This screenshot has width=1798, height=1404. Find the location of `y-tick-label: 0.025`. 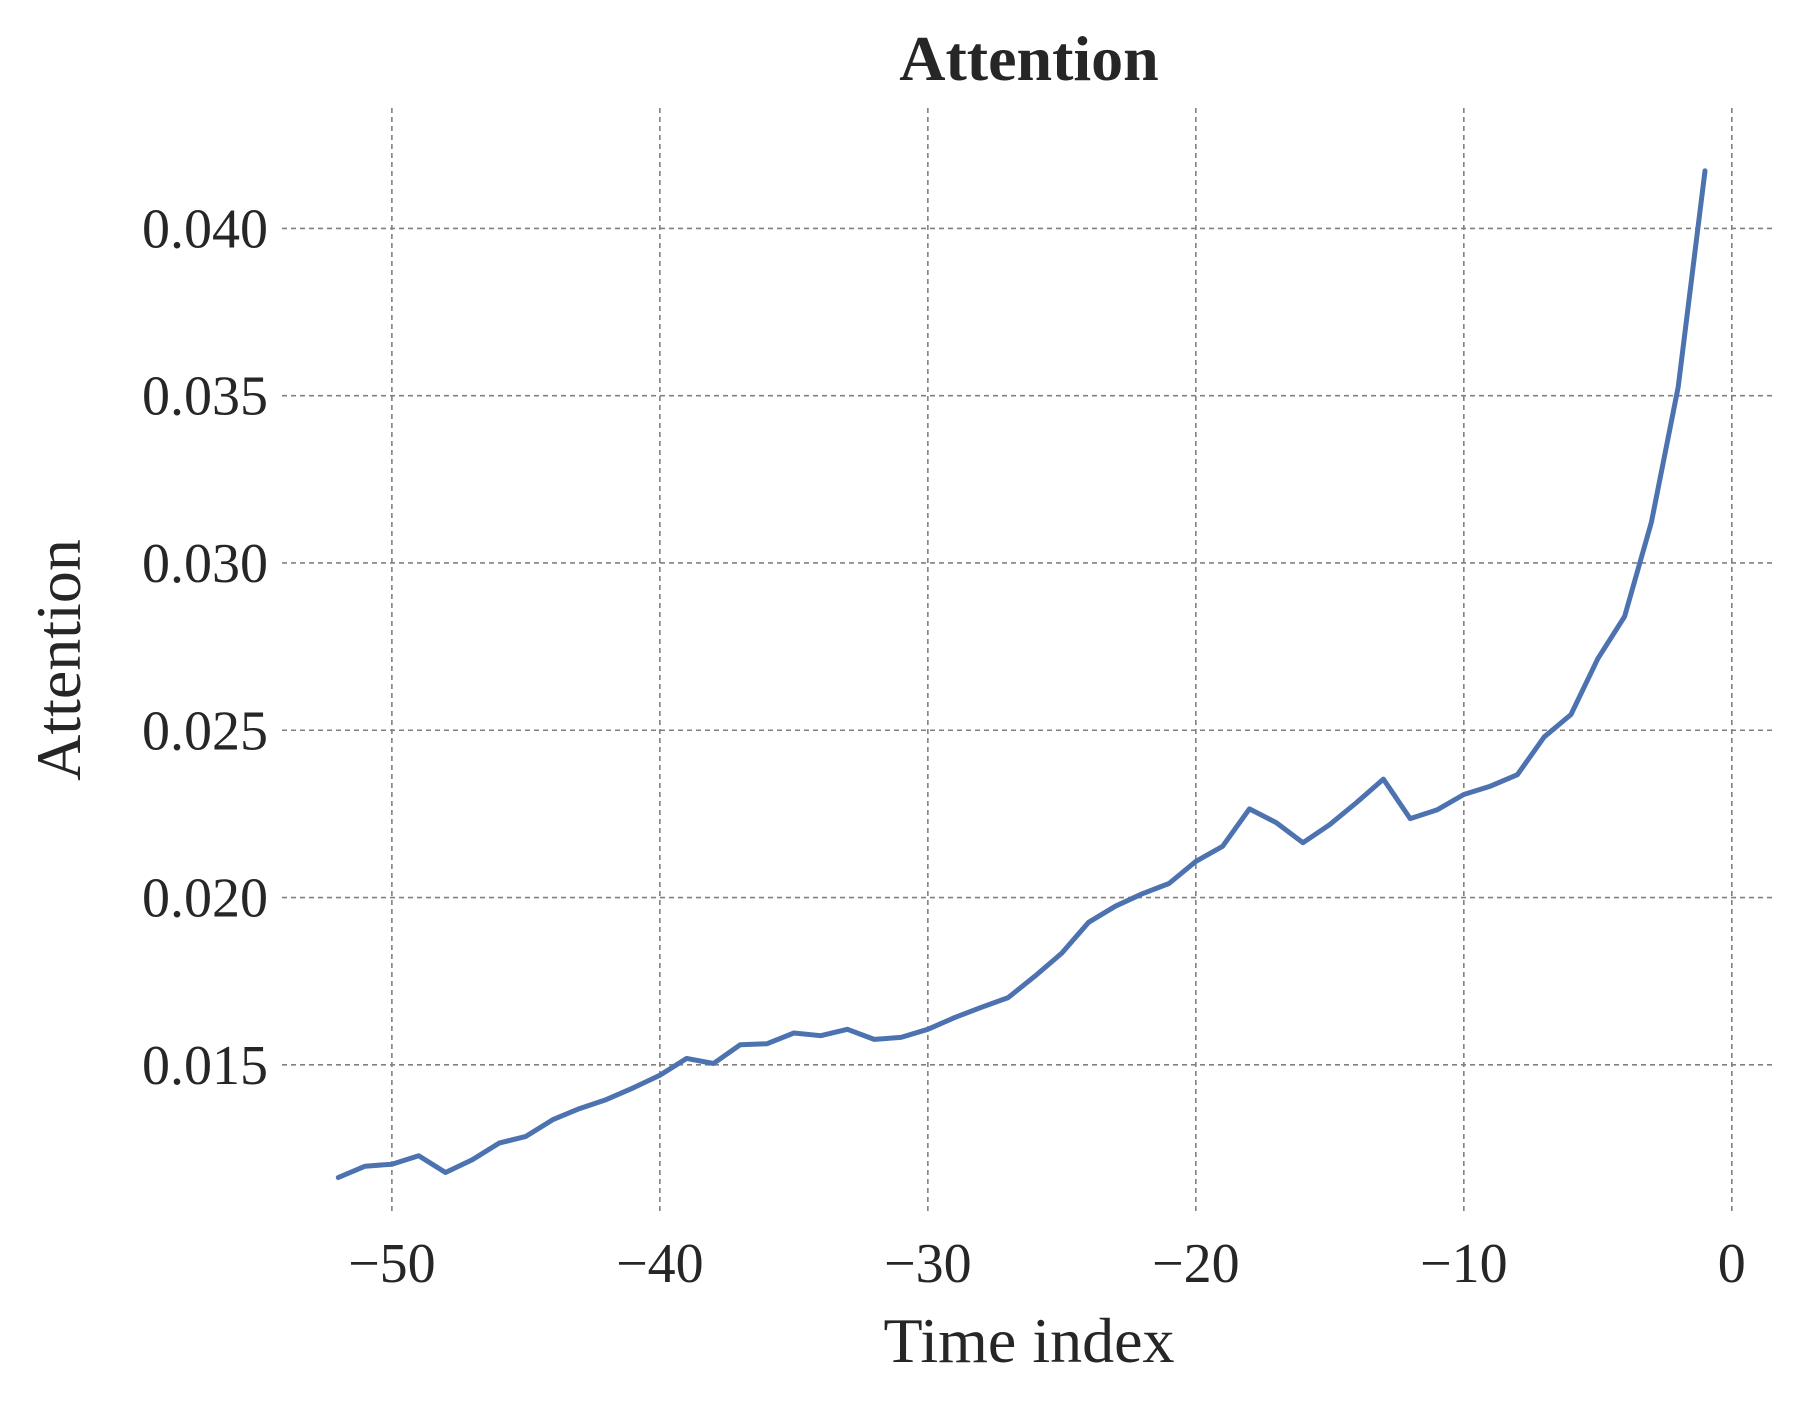

y-tick-label: 0.025 is located at coordinates (205, 731).